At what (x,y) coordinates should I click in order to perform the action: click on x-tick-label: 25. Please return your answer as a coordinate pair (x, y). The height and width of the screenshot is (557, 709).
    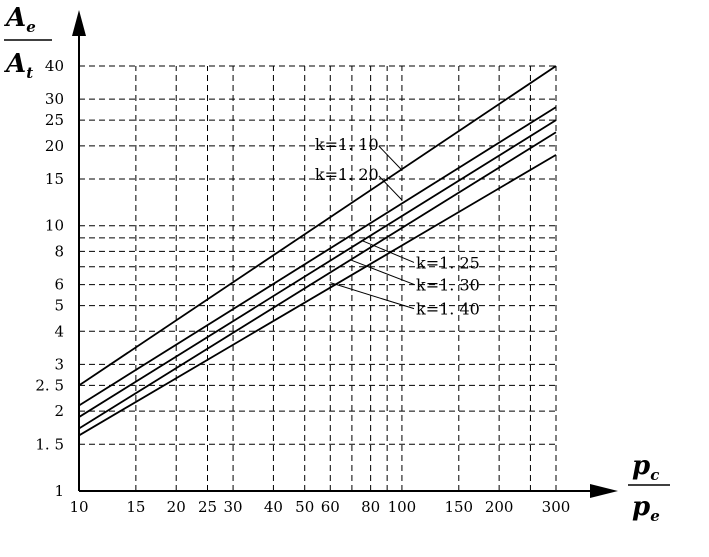
    Looking at the image, I should click on (207, 507).